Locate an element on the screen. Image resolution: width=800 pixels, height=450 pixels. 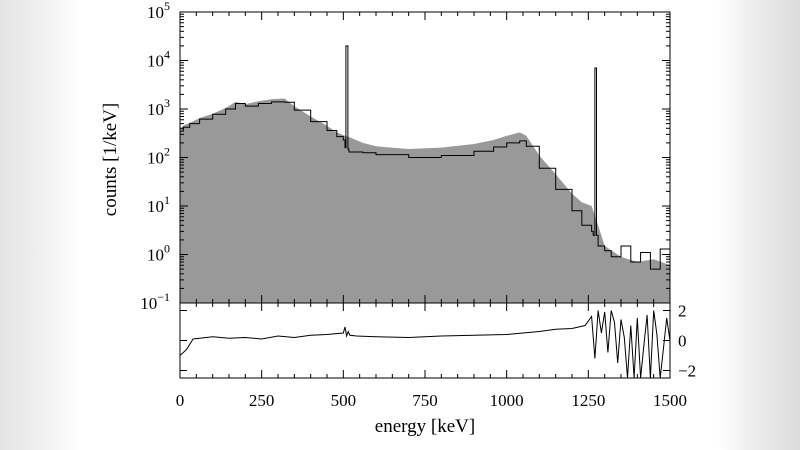
residual-y-tick-label: 2 is located at coordinates (682, 311).